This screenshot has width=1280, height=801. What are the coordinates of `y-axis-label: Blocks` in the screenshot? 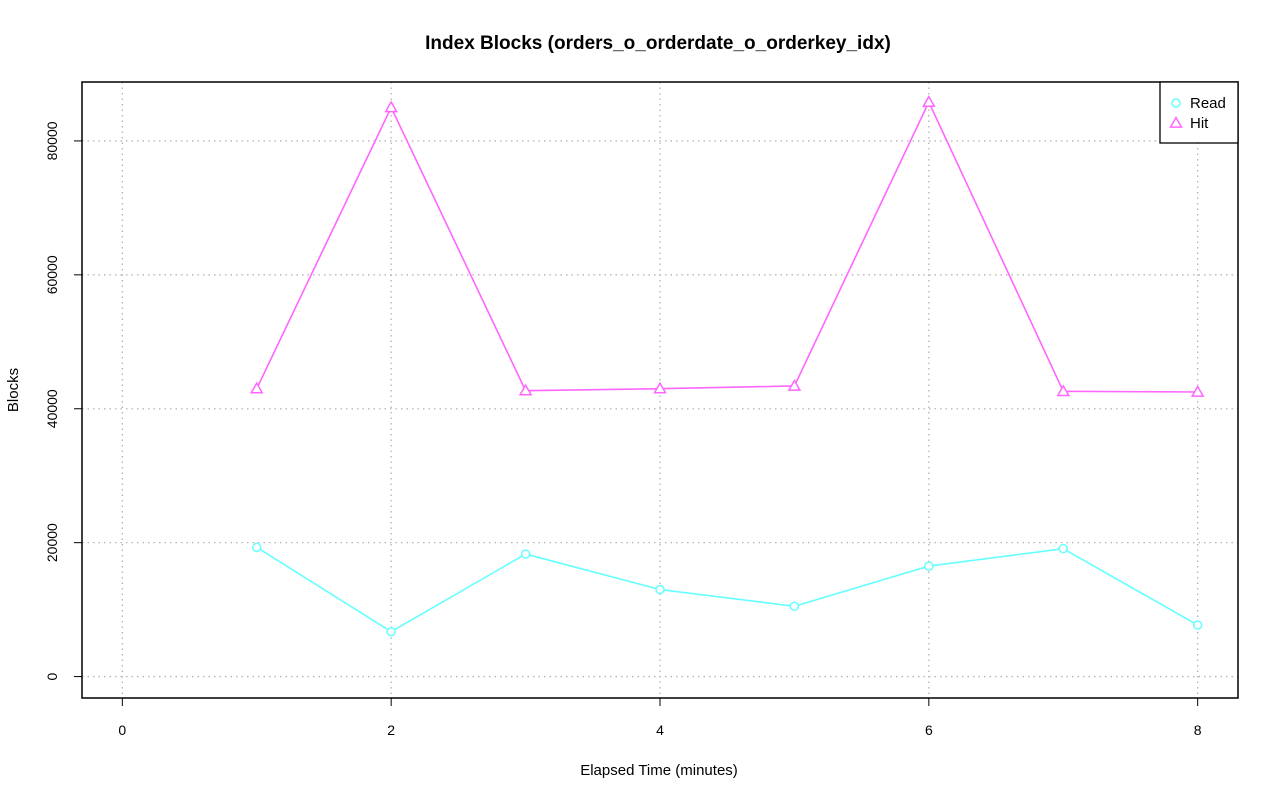 It's located at (13, 390).